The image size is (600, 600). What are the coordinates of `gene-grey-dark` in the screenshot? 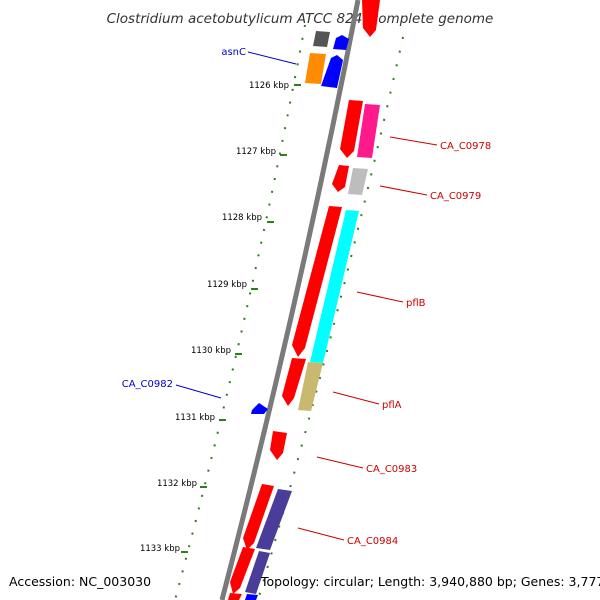 It's located at (321, 39).